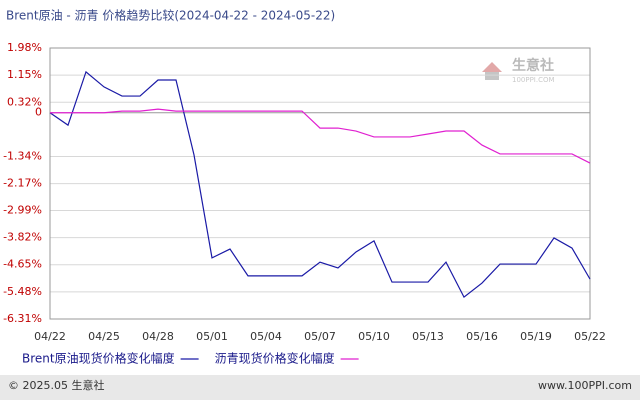 The height and width of the screenshot is (404, 640). I want to click on x-tick-label: 04/28, so click(158, 336).